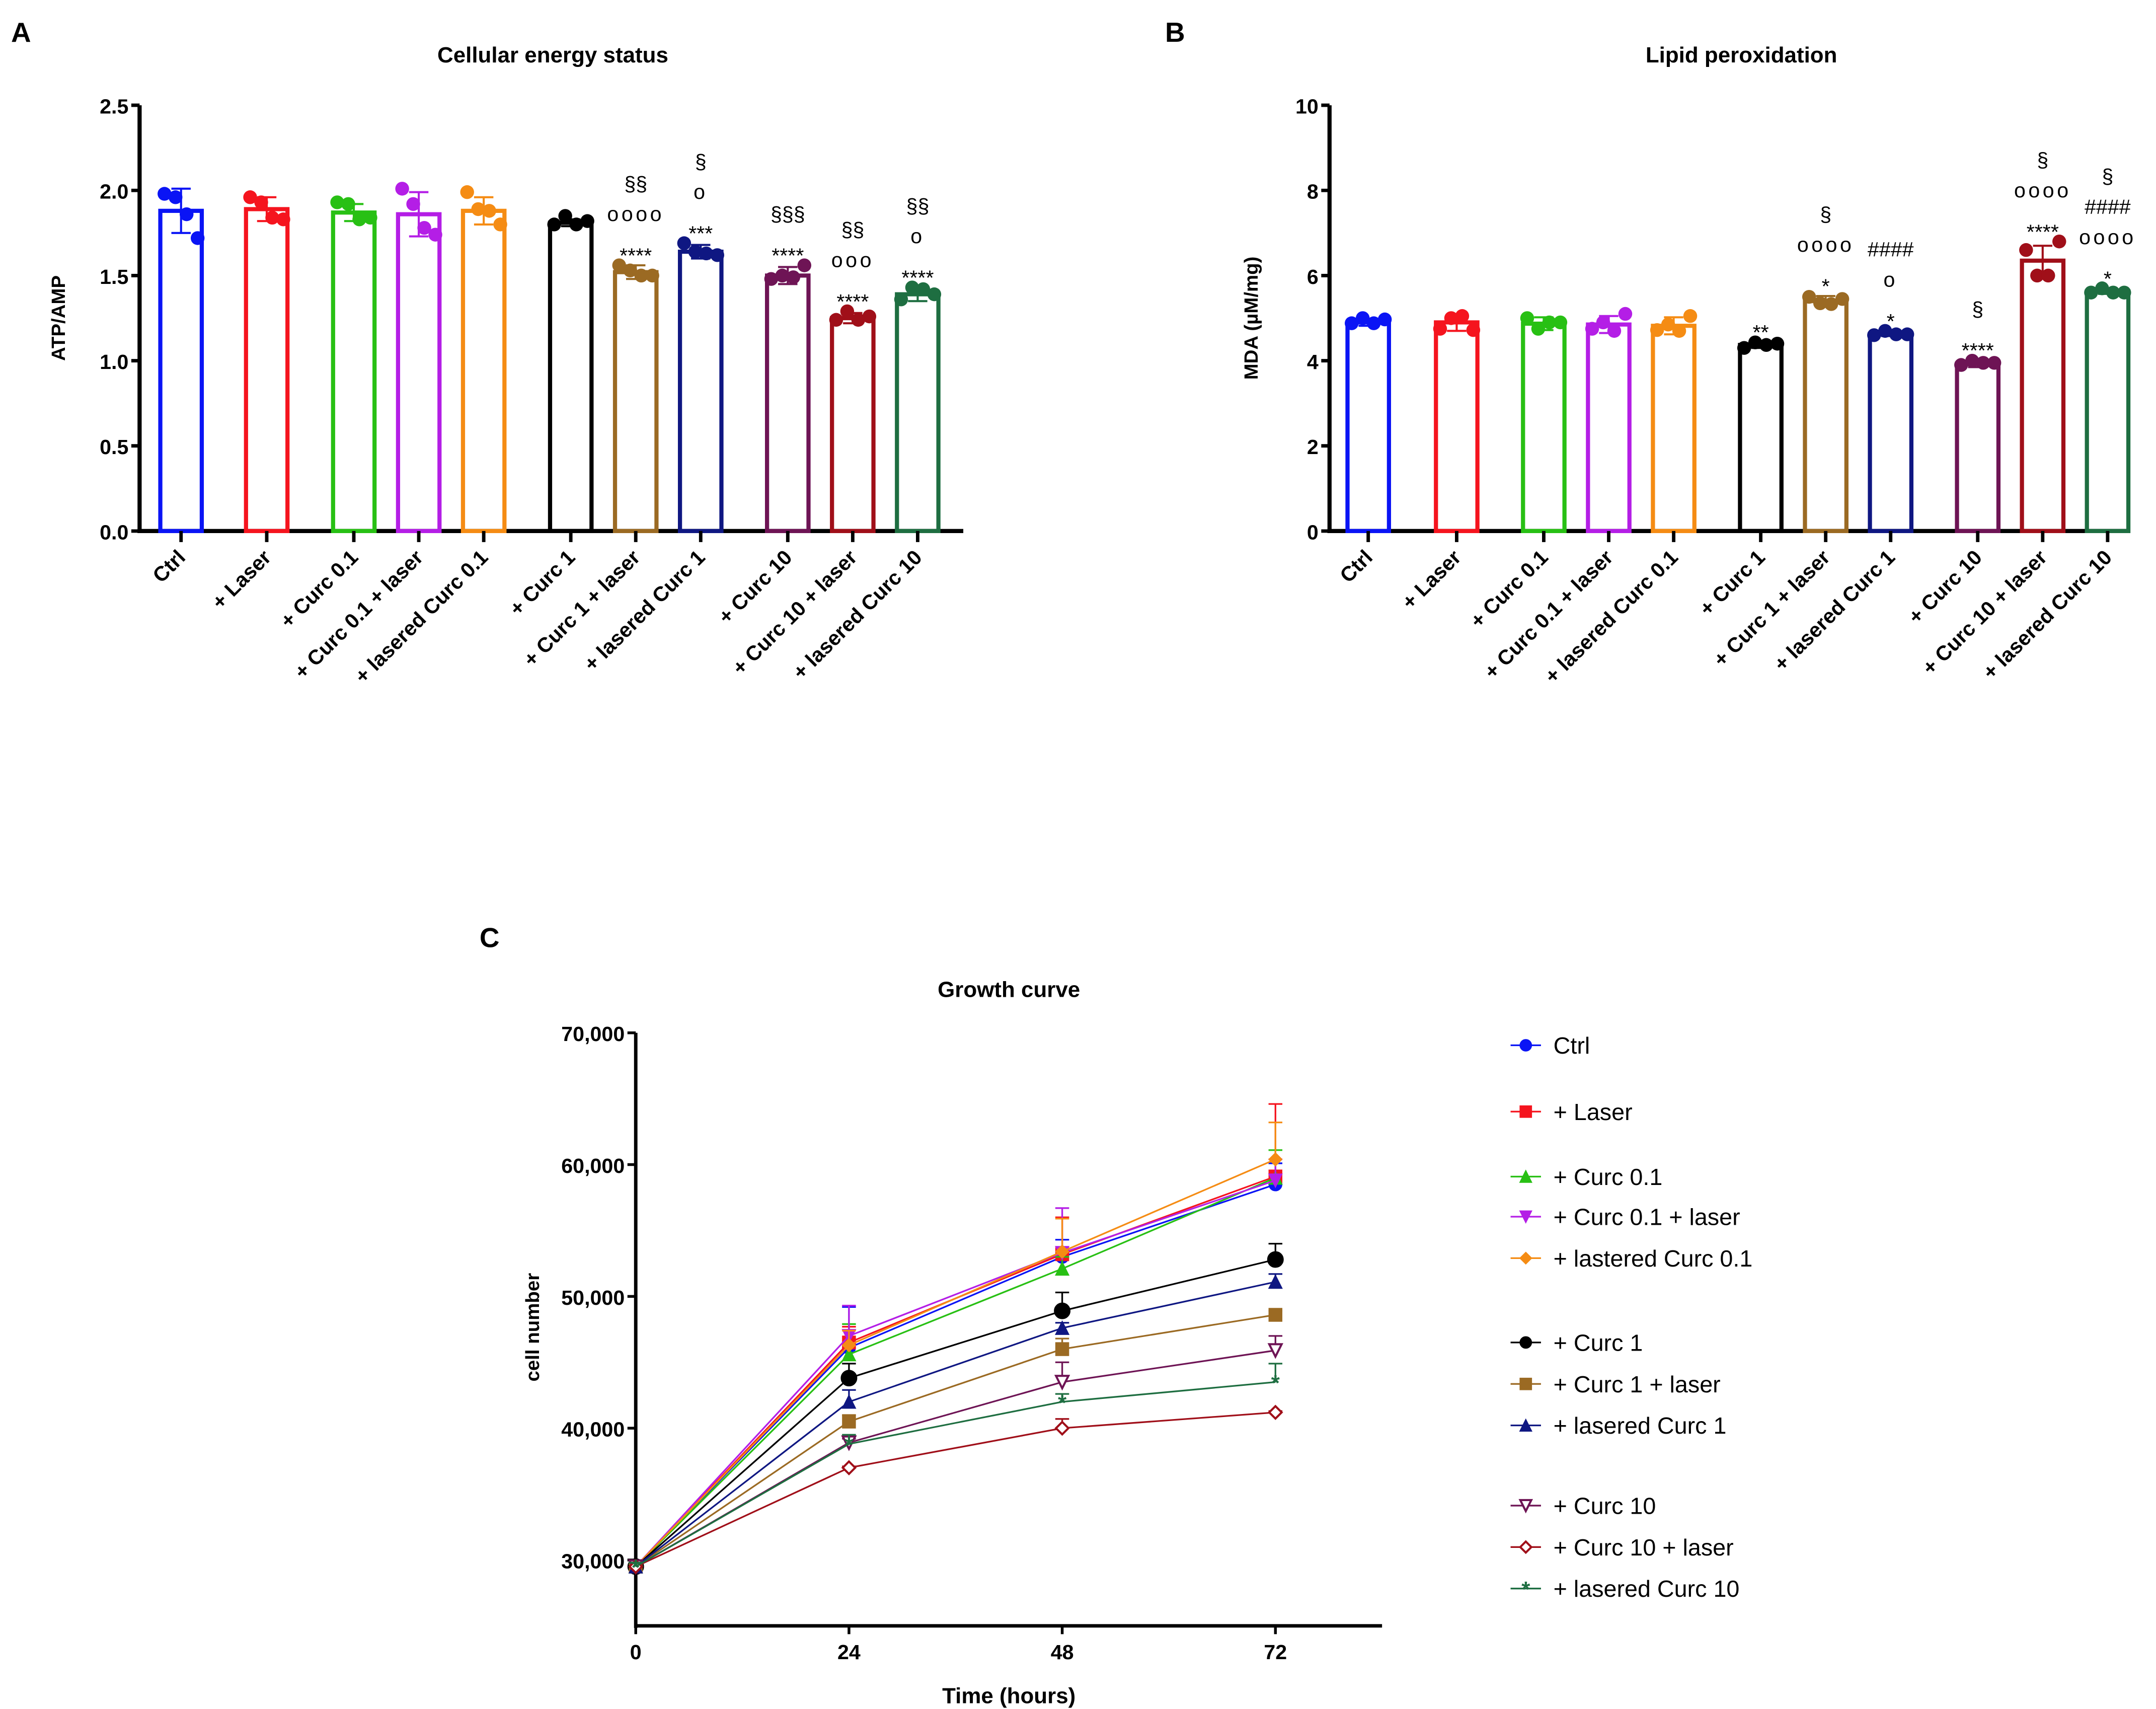  What do you see at coordinates (58, 318) in the screenshot?
I see `chart-a-ylabel: ATP/AMP` at bounding box center [58, 318].